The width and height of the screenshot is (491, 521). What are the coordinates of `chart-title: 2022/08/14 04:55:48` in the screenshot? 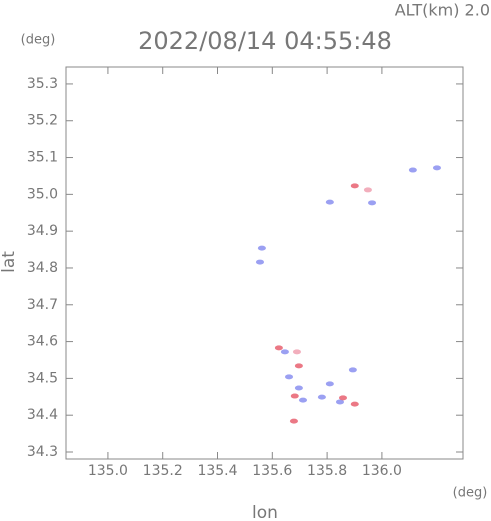 It's located at (265, 41).